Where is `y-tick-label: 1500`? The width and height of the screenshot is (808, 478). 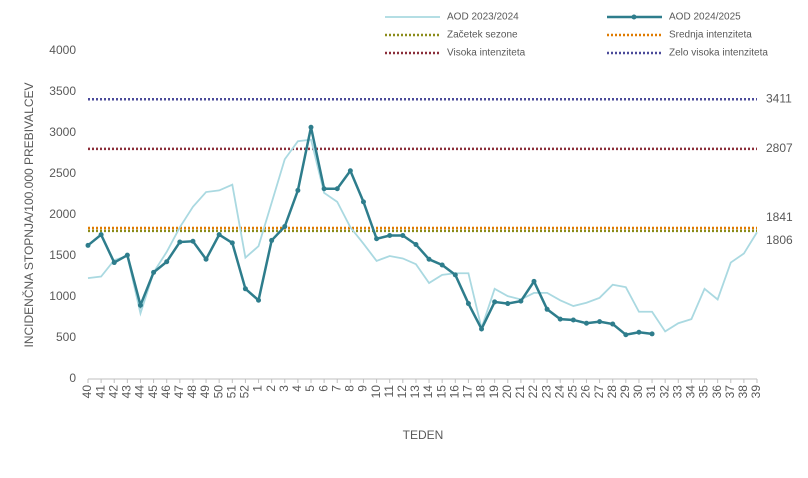 y-tick-label: 1500 is located at coordinates (62, 255).